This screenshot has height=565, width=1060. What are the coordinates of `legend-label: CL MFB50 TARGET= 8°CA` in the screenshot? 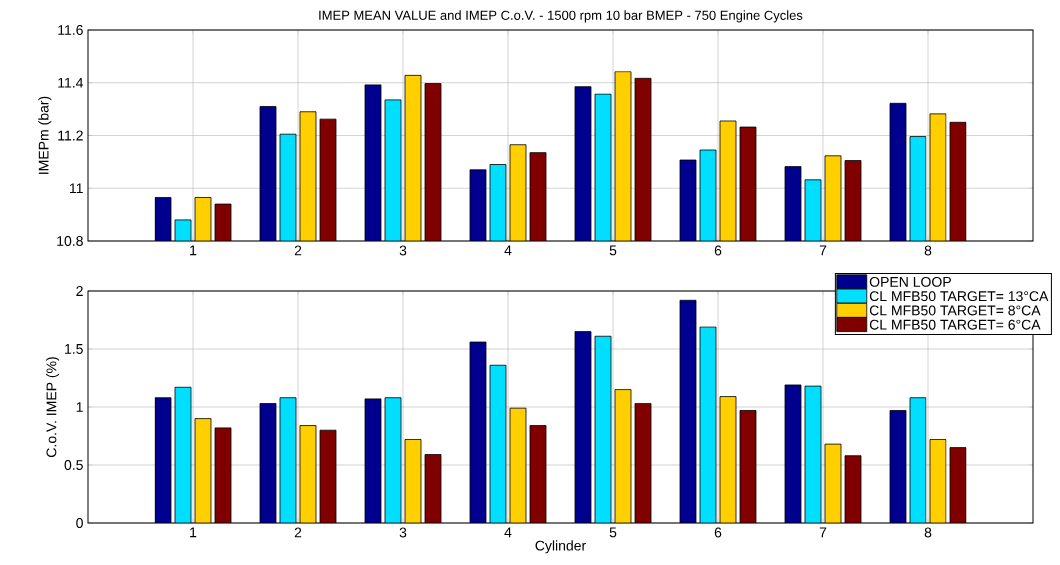 It's located at (955, 310).